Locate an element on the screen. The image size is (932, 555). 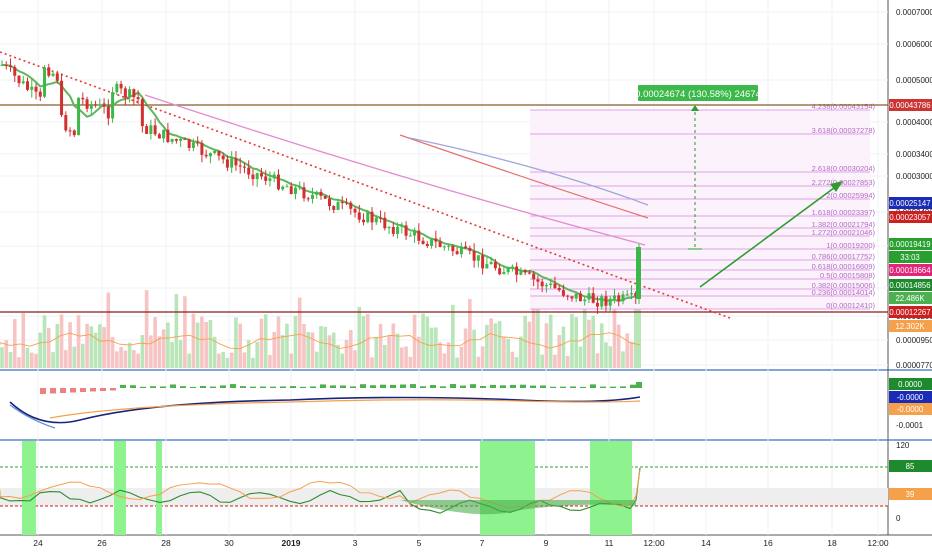
fib-label: 1.272(0.00021046) is located at coordinates (844, 232).